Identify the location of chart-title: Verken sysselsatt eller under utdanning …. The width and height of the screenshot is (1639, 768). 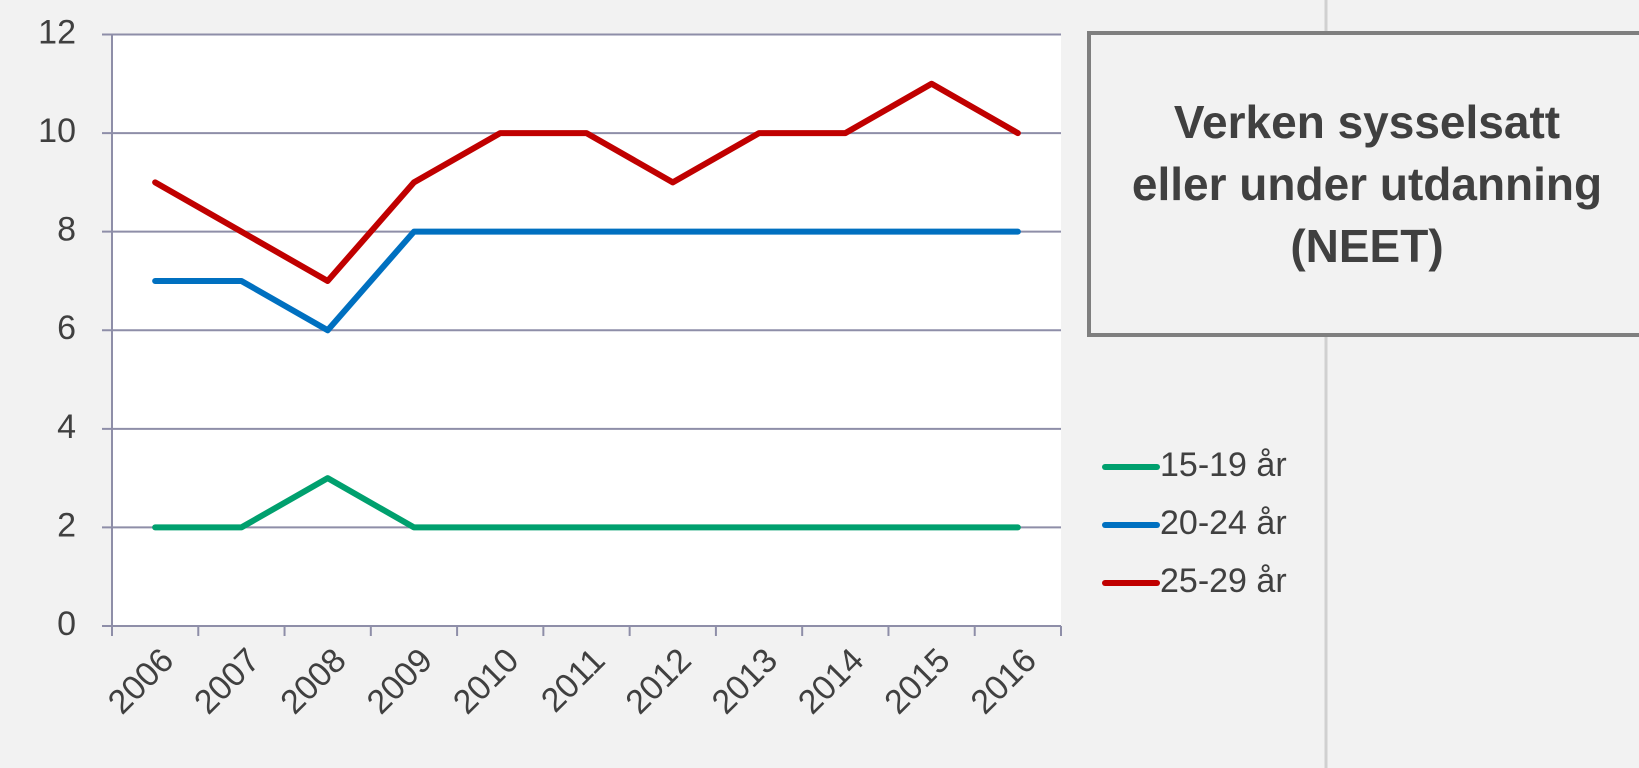
(1367, 184).